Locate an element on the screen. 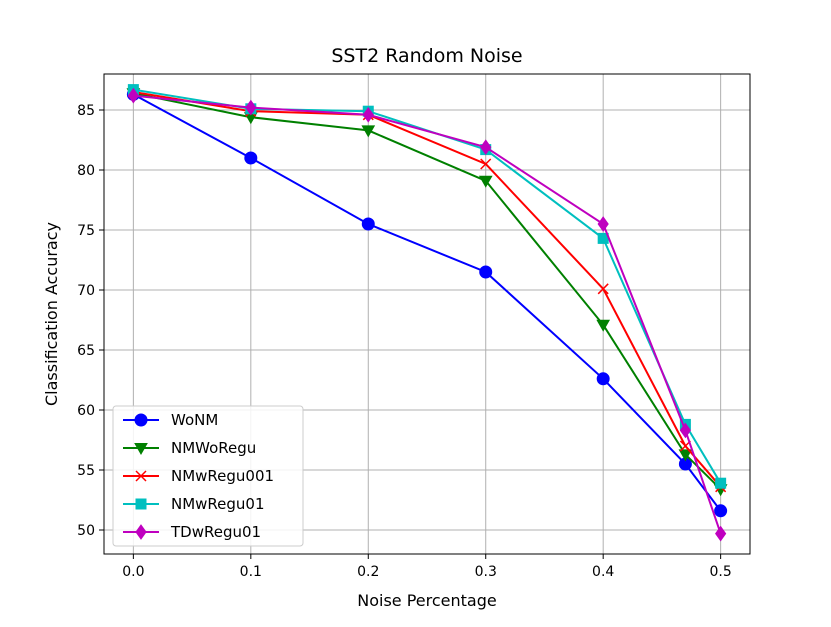 The width and height of the screenshot is (831, 627). legend-label: TDwRegu01 is located at coordinates (215, 532).